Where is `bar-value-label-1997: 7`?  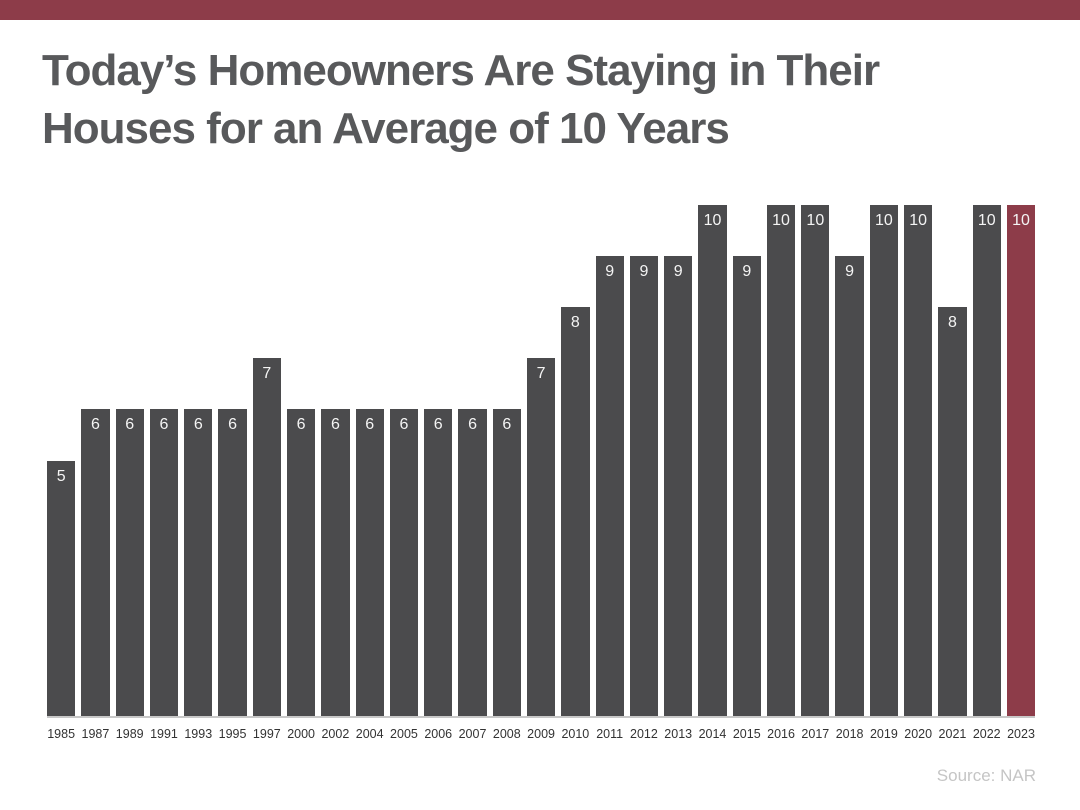
bar-value-label-1997: 7 is located at coordinates (267, 374).